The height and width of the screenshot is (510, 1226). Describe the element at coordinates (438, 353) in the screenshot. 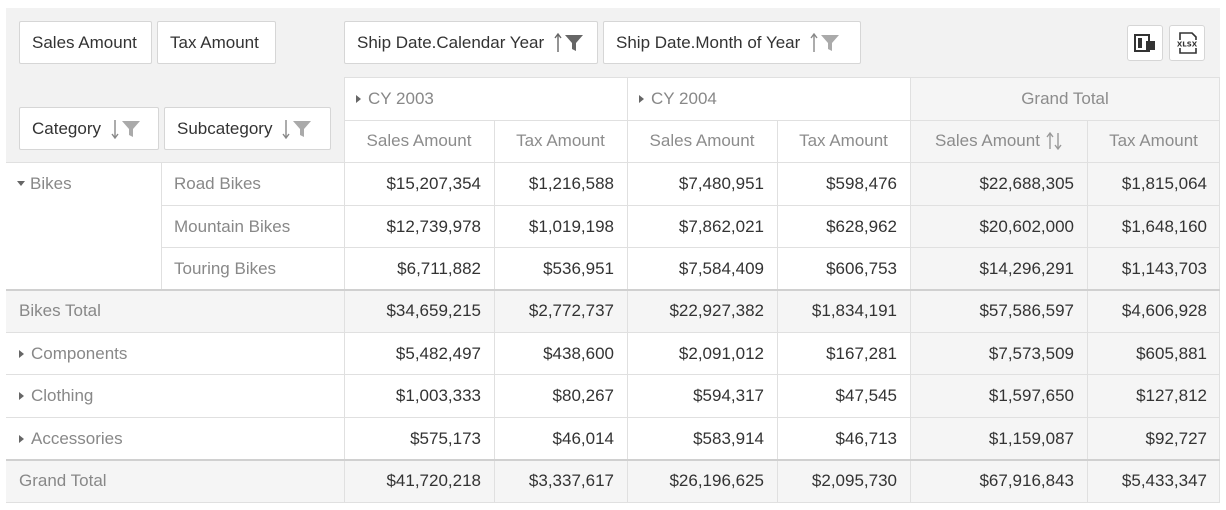

I see `data-cell: $5,482,497` at that location.